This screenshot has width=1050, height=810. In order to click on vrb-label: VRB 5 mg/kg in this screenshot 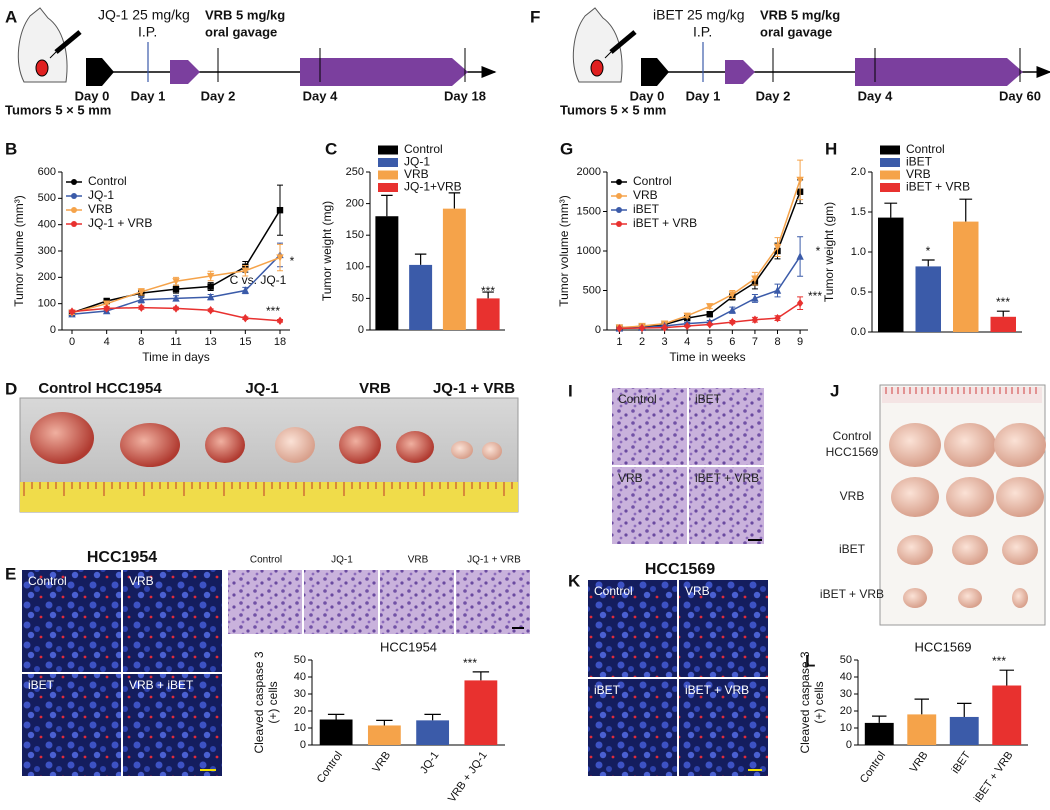, I will do `click(800, 14)`.